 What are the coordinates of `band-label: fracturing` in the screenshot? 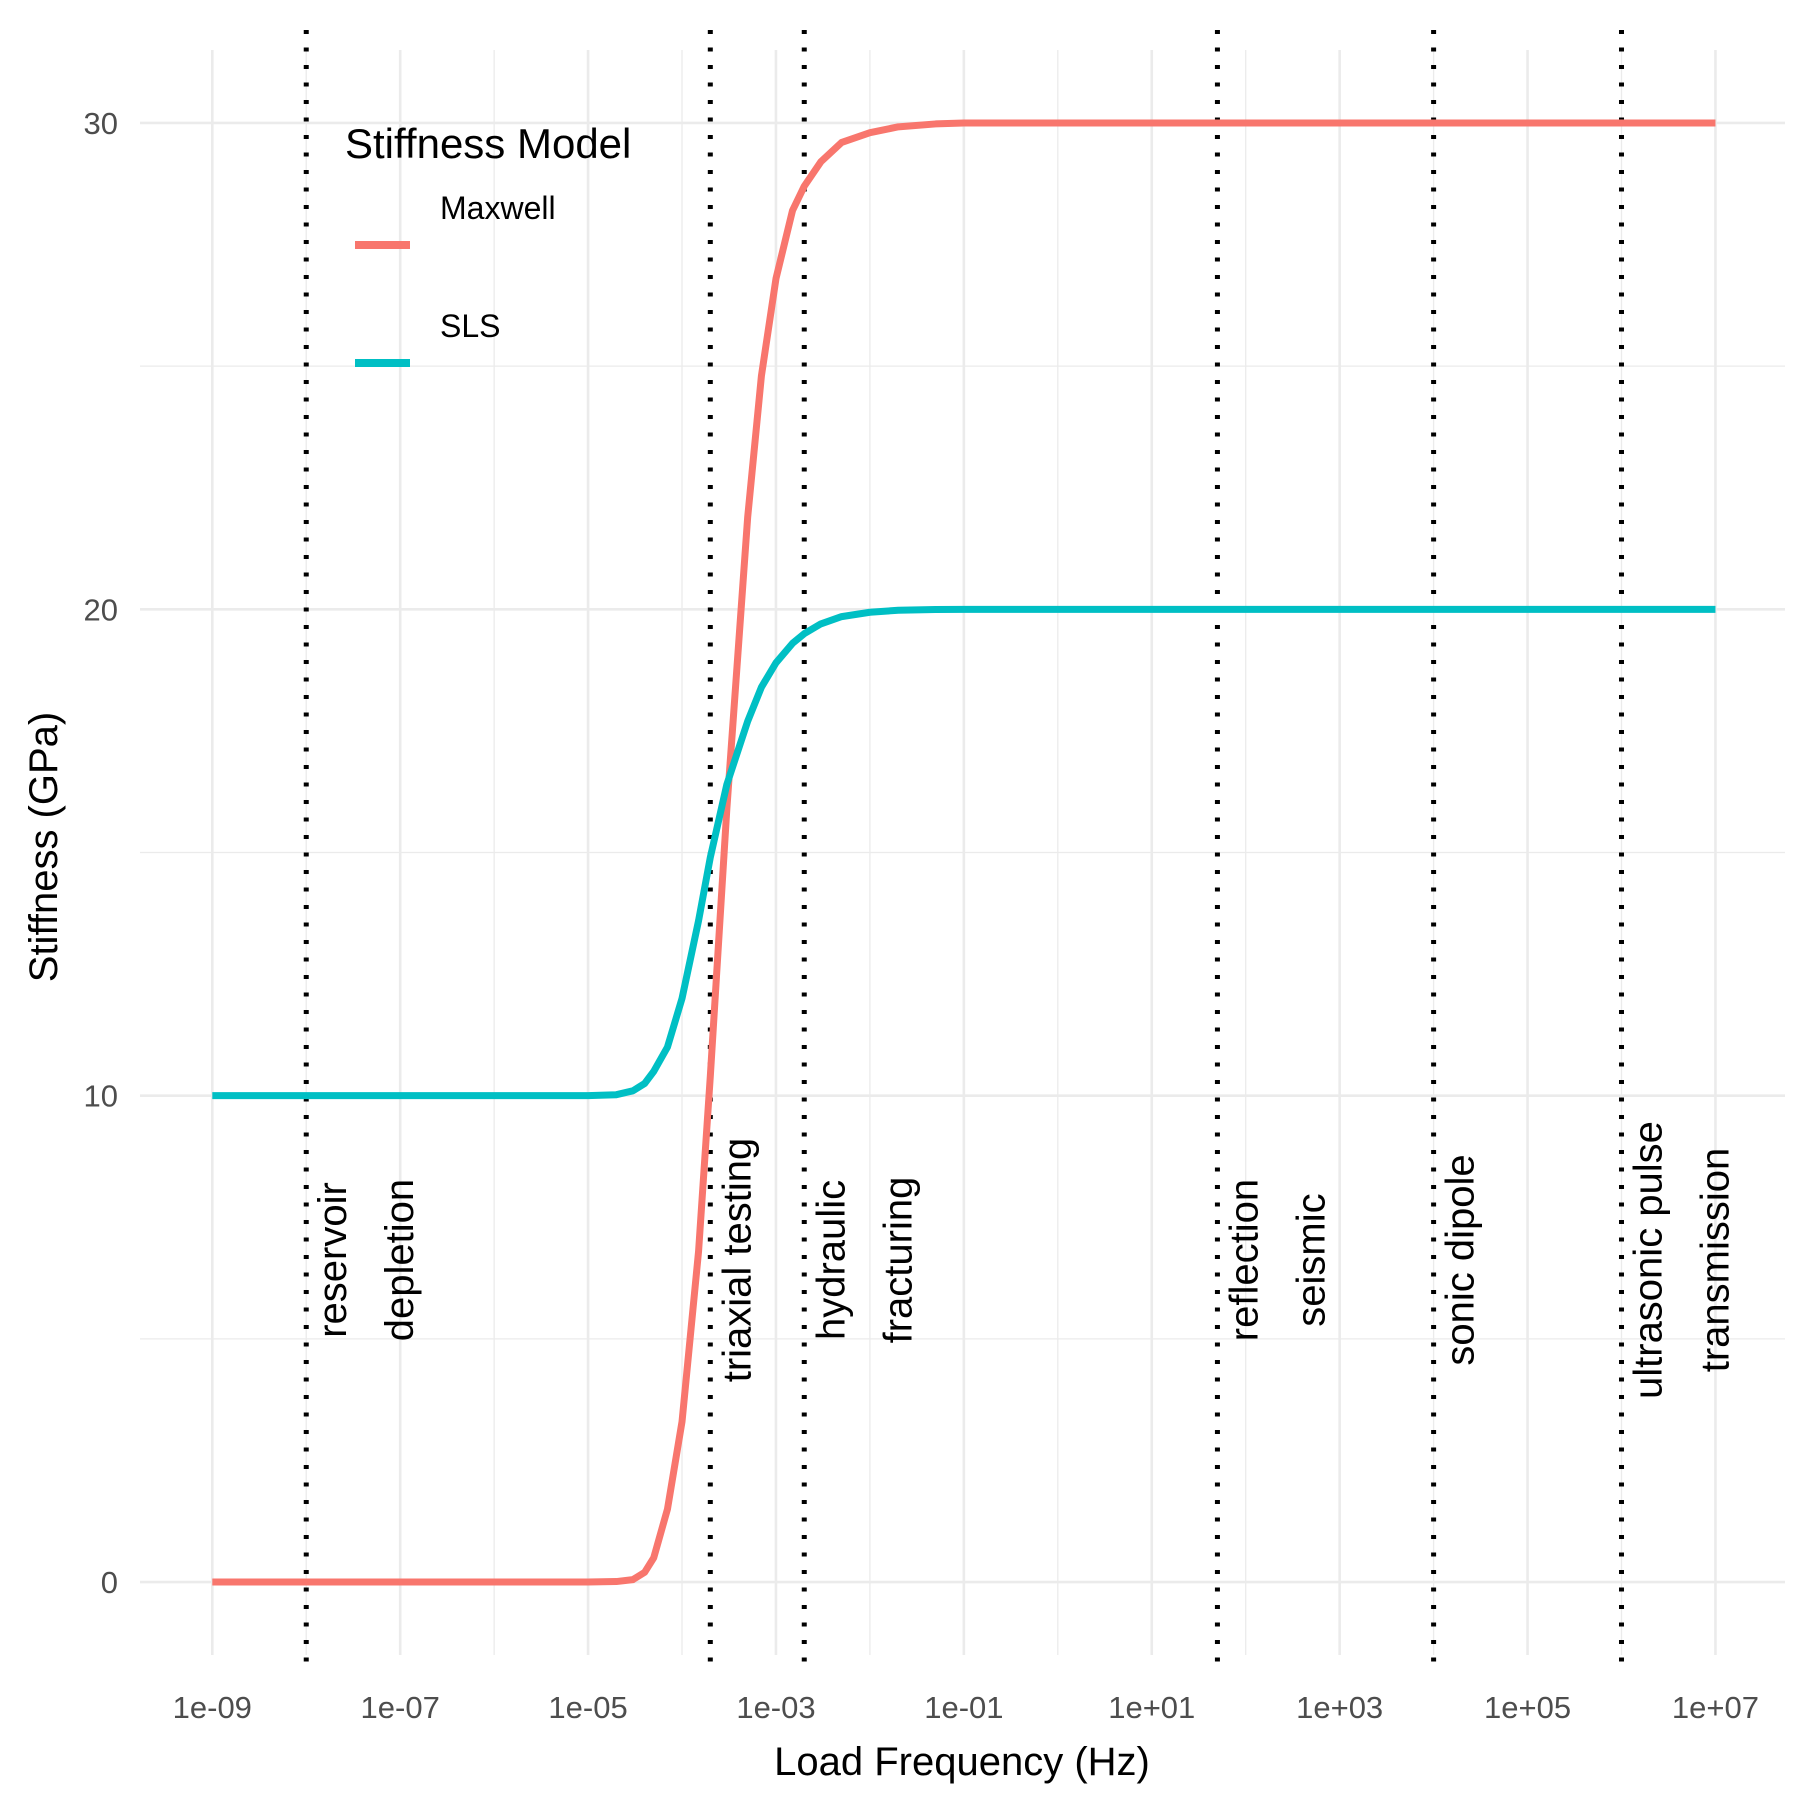 It's located at (898, 1260).